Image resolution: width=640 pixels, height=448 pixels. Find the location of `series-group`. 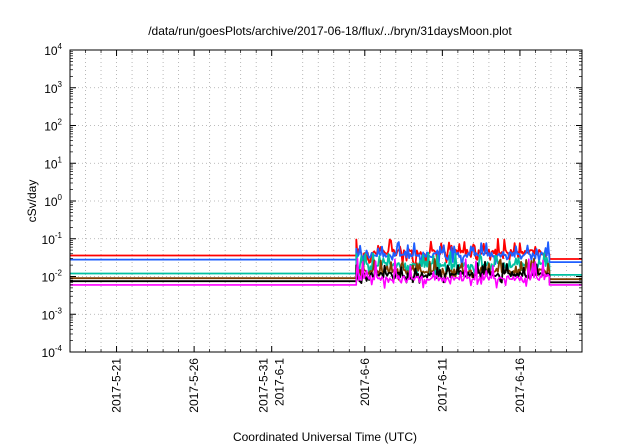

series-group is located at coordinates (326, 263).